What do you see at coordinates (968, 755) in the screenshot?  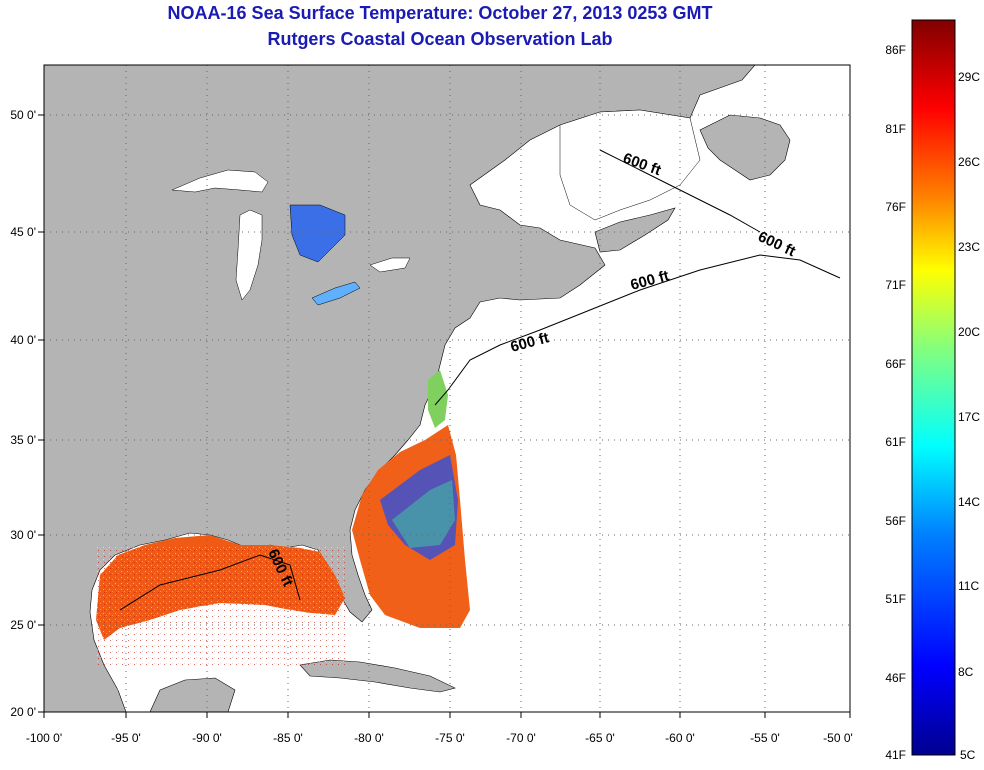 I see `colorbar-c-label: 5C` at bounding box center [968, 755].